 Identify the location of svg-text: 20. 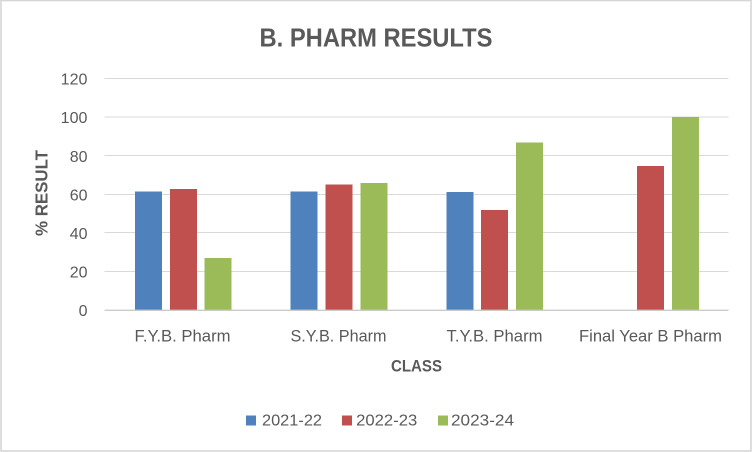
(79, 273).